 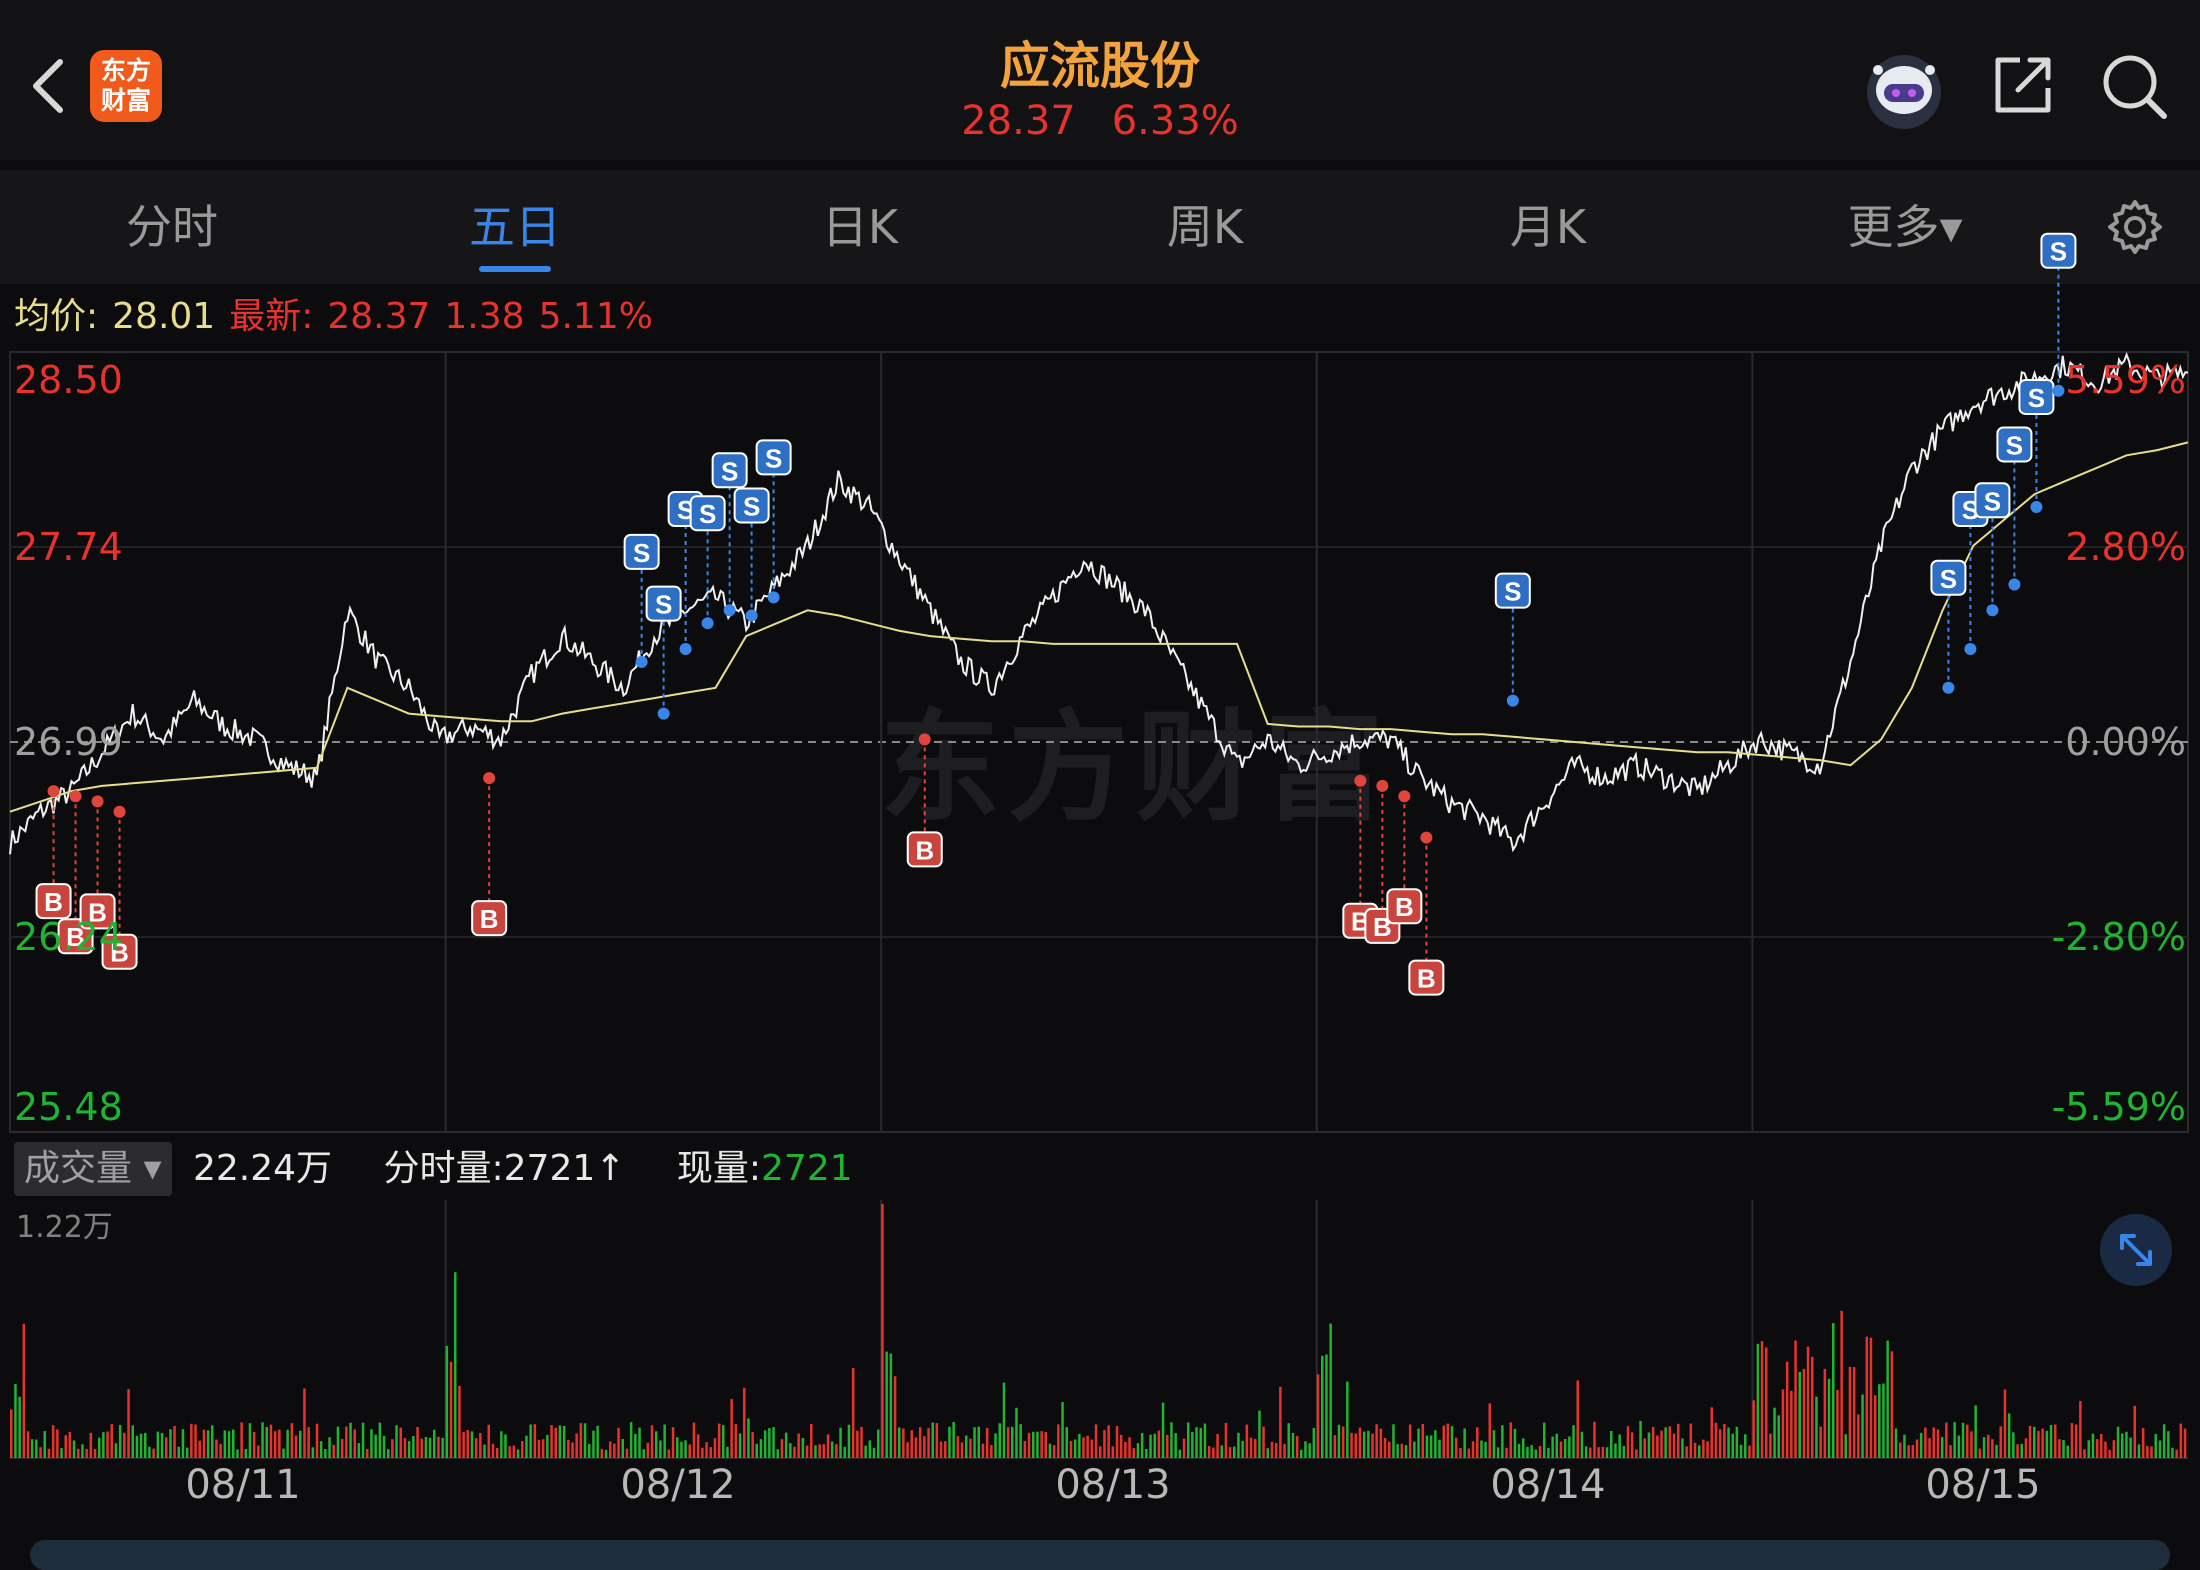 What do you see at coordinates (164, 316) in the screenshot?
I see `avg-value: 28.01` at bounding box center [164, 316].